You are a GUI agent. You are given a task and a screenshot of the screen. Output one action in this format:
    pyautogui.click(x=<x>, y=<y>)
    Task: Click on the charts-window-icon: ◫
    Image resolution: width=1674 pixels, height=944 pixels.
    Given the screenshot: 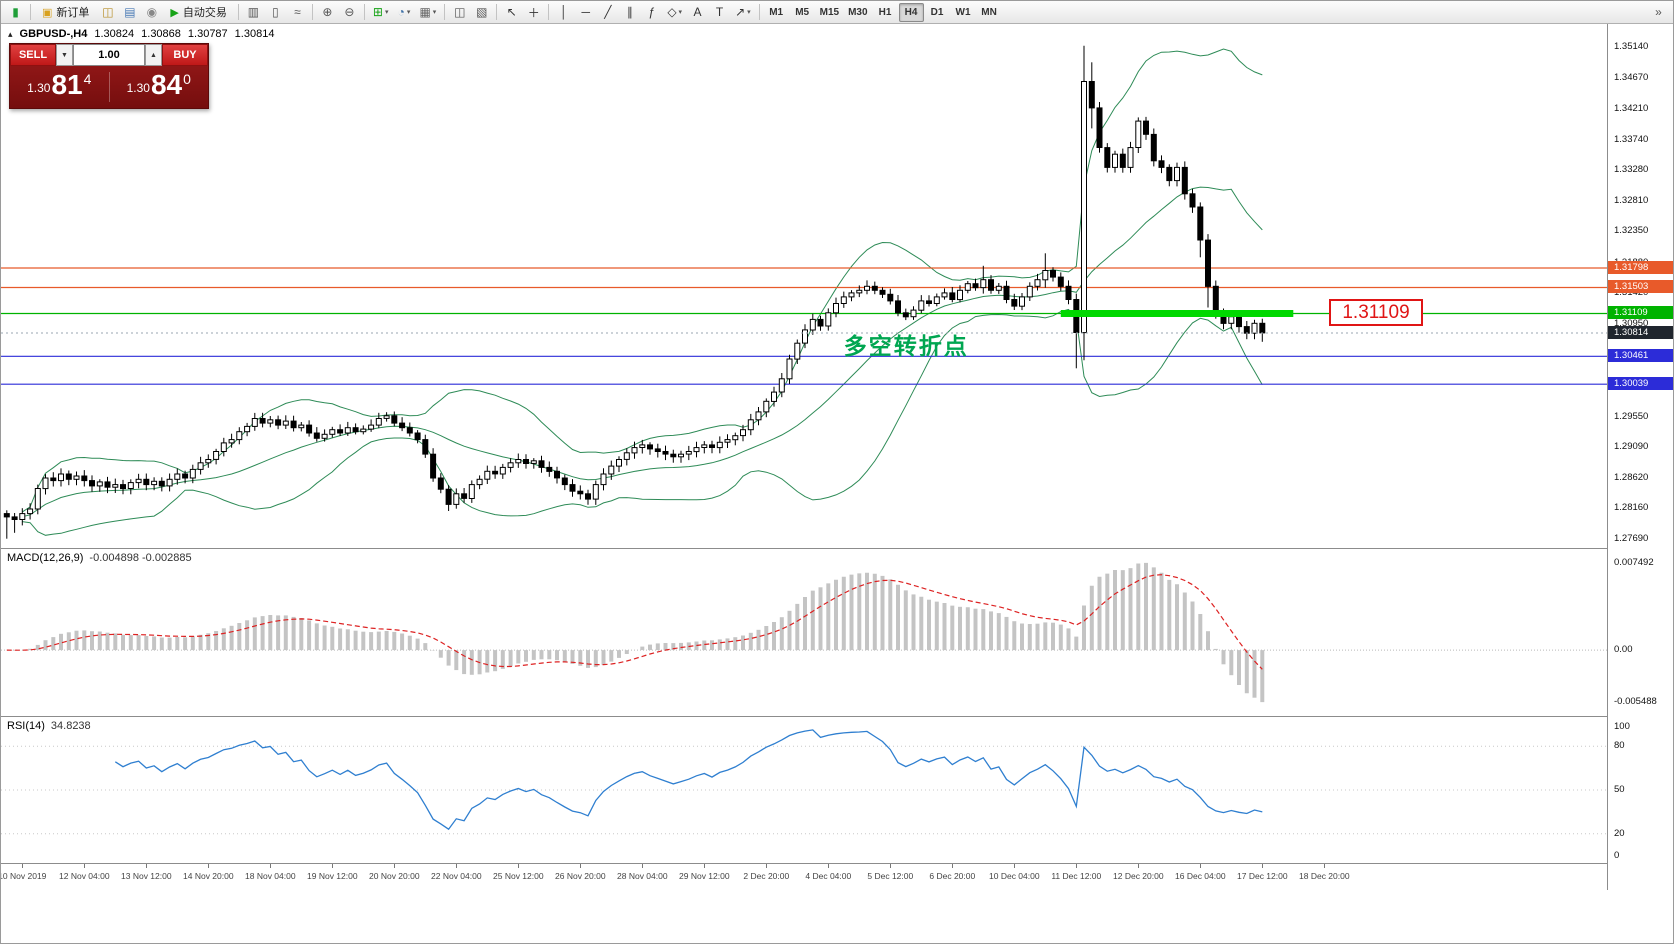 What is the action you would take?
    pyautogui.click(x=107, y=12)
    